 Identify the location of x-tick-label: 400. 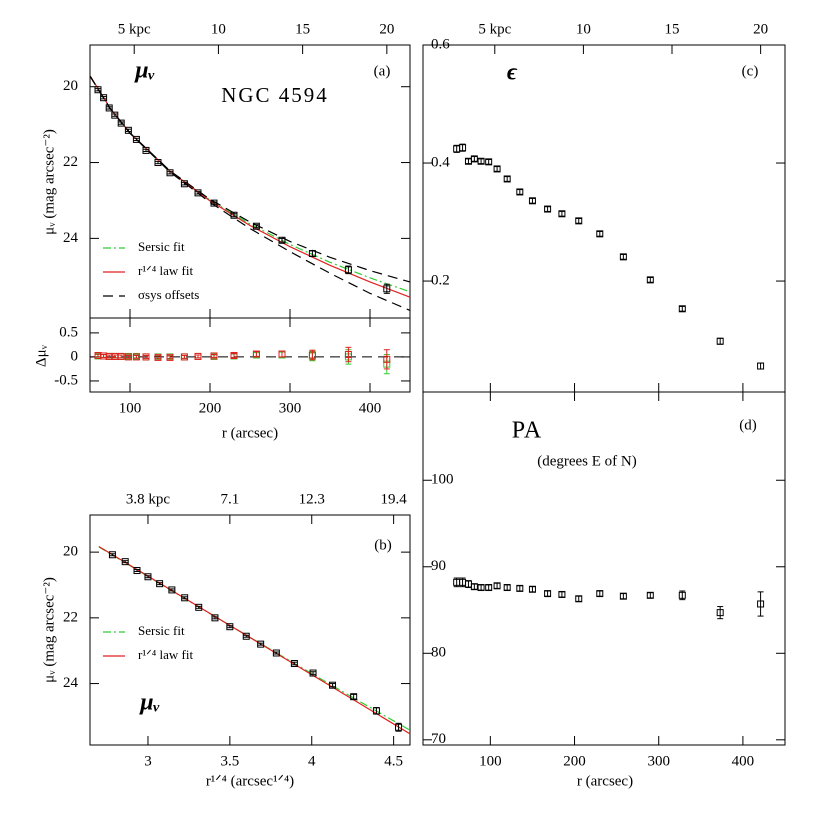
(370, 408).